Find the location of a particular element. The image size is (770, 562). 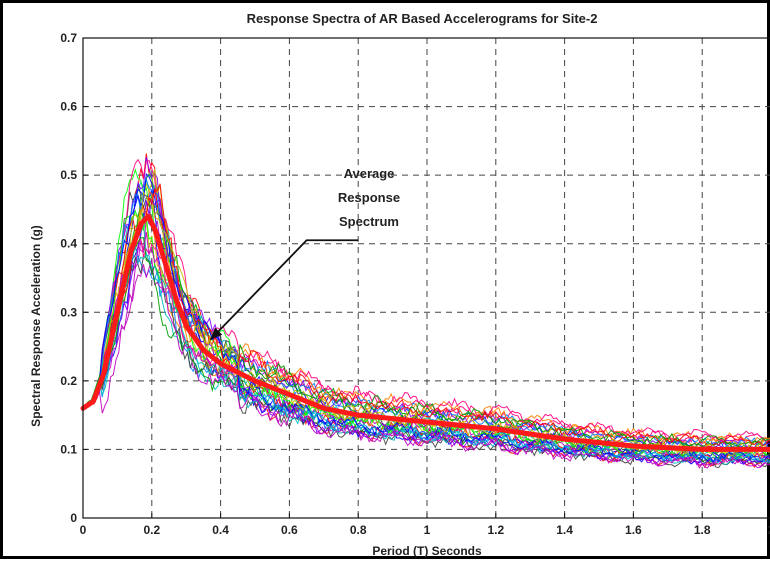

x-tick-label: 0.4 is located at coordinates (220, 530).